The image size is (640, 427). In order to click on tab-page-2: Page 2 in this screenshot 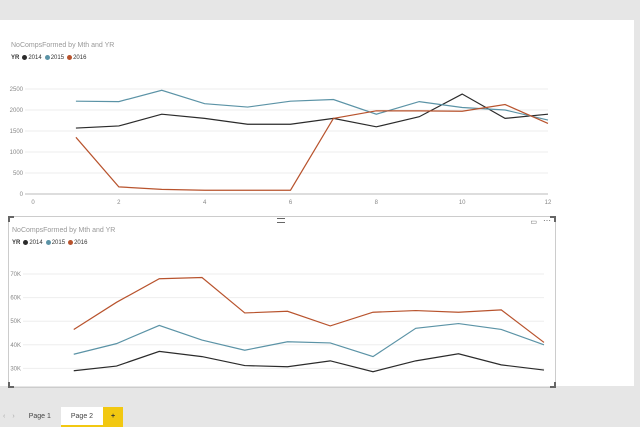, I will do `click(82, 417)`.